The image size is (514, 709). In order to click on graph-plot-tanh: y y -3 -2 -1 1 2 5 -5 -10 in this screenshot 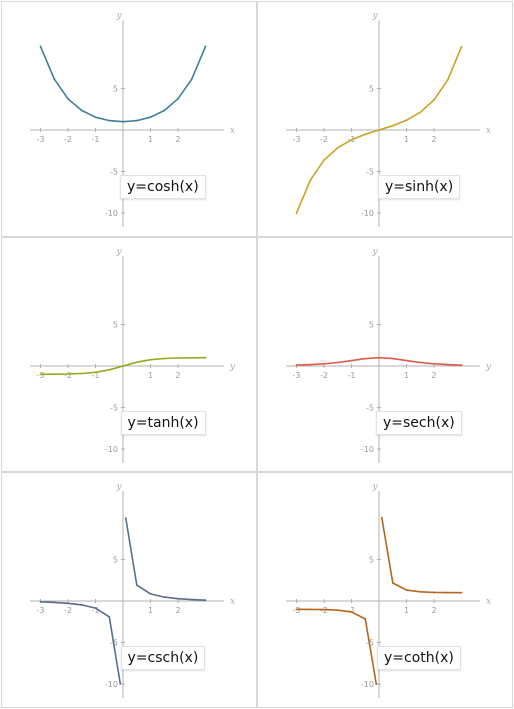, I will do `click(133, 355)`.